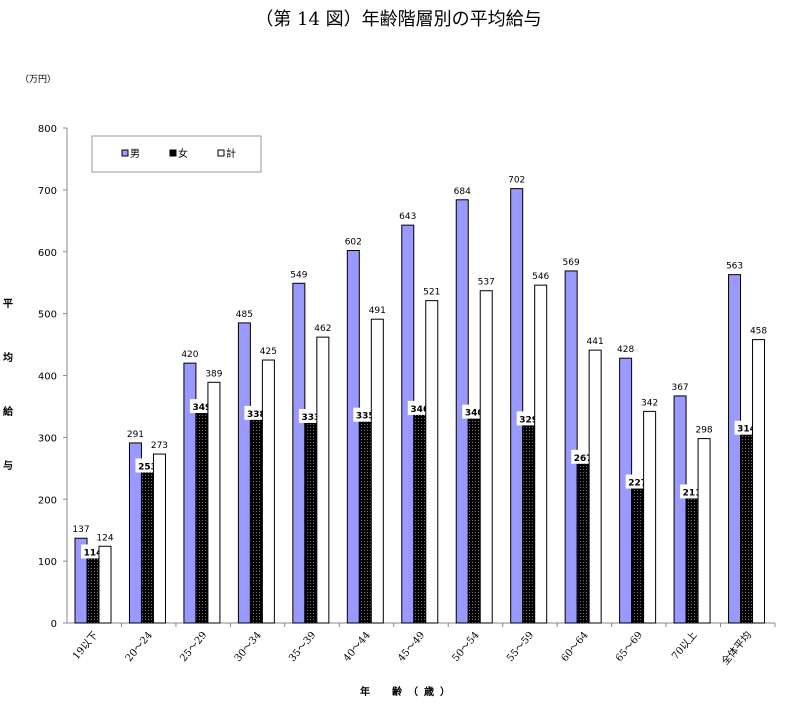  What do you see at coordinates (125, 153) in the screenshot?
I see `legend-swatch-男` at bounding box center [125, 153].